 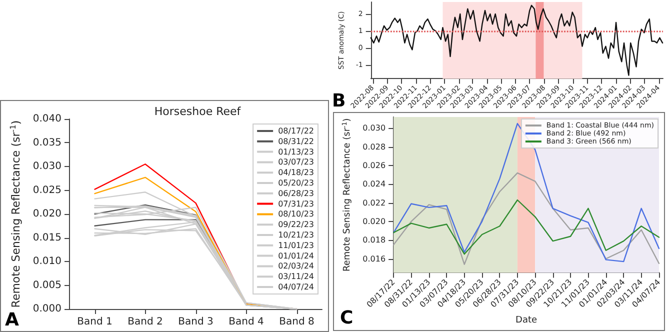 What do you see at coordinates (47, 261) in the screenshot?
I see `y-tick-label: 0.010` at bounding box center [47, 261].